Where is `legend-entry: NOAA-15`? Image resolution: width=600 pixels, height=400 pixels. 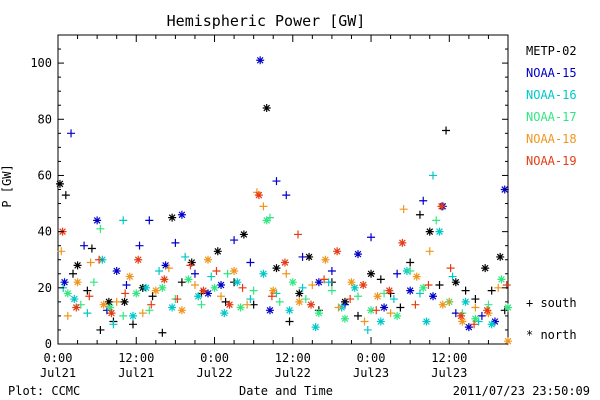
legend-entry: NOAA-15 is located at coordinates (551, 73).